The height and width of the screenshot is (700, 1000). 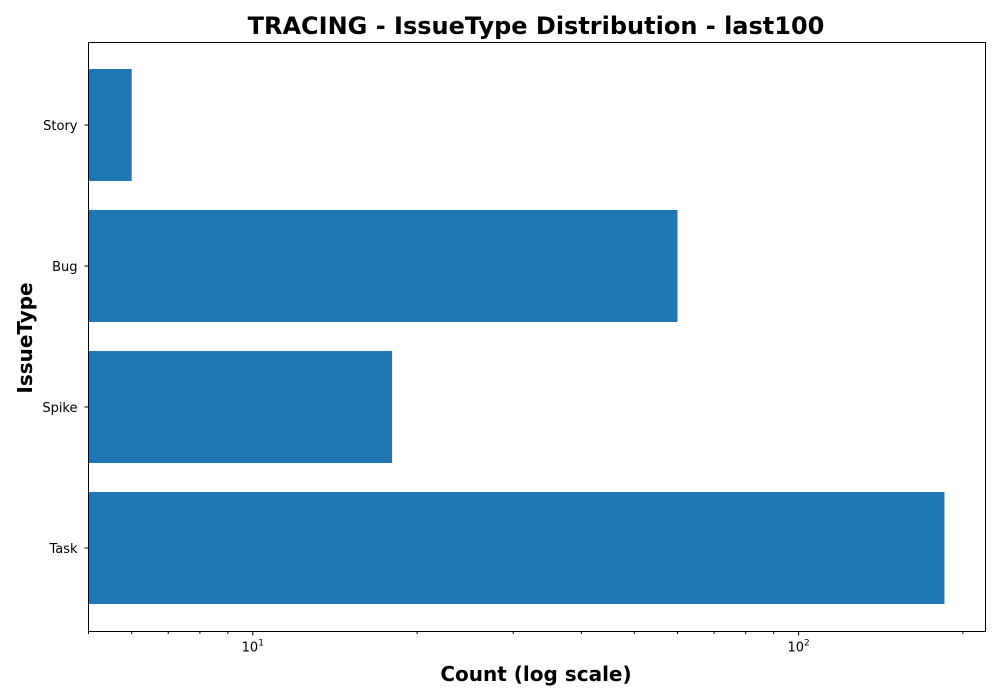 What do you see at coordinates (798, 647) in the screenshot?
I see `x-tick-label: 10²` at bounding box center [798, 647].